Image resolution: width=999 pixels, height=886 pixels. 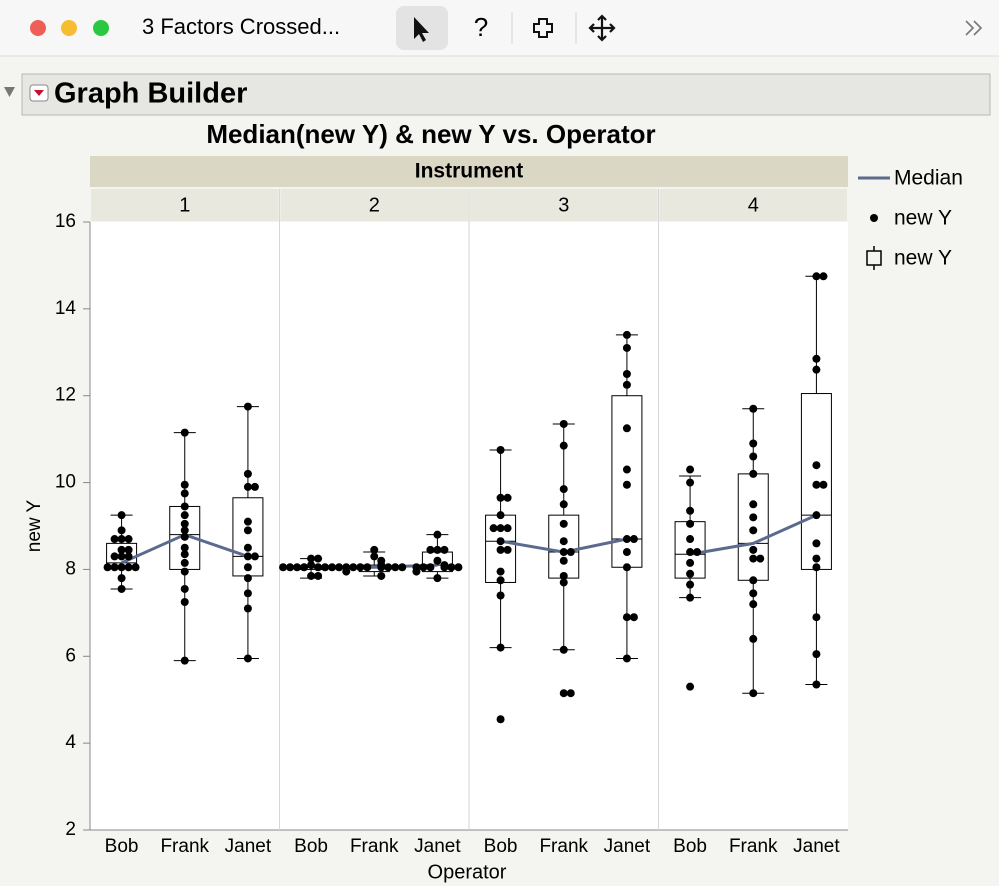 I want to click on y-tick-label: 8, so click(x=70, y=568).